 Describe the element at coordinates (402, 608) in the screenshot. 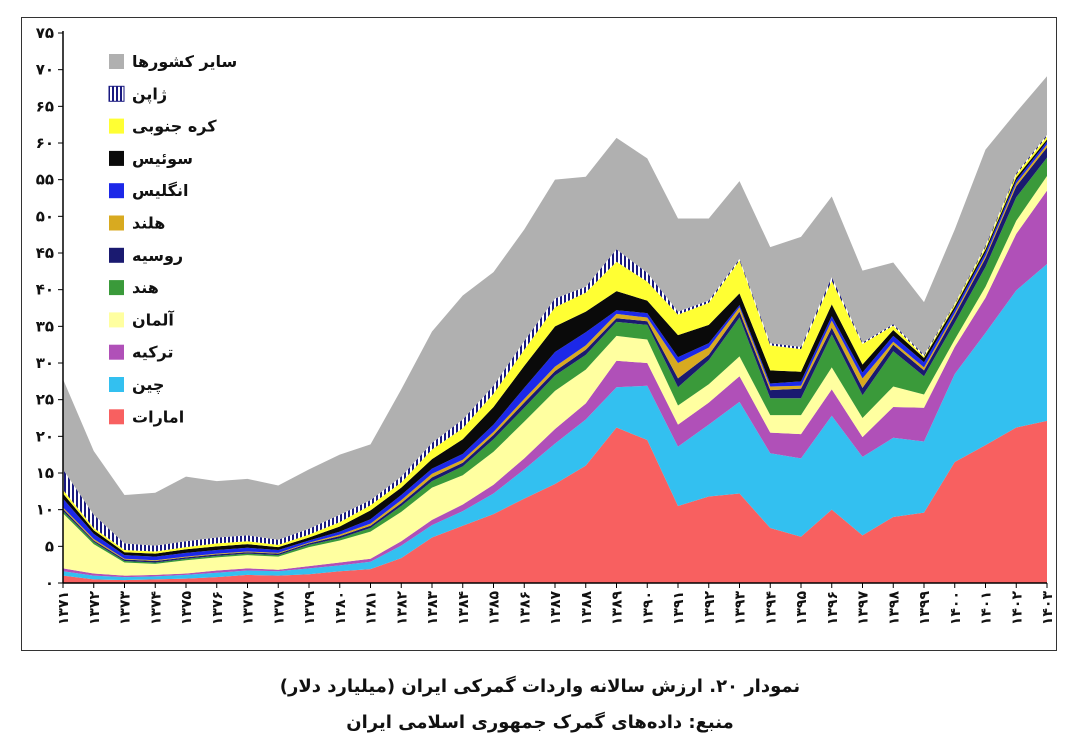

I see `x-tick-label: ۱۳۸۲` at that location.